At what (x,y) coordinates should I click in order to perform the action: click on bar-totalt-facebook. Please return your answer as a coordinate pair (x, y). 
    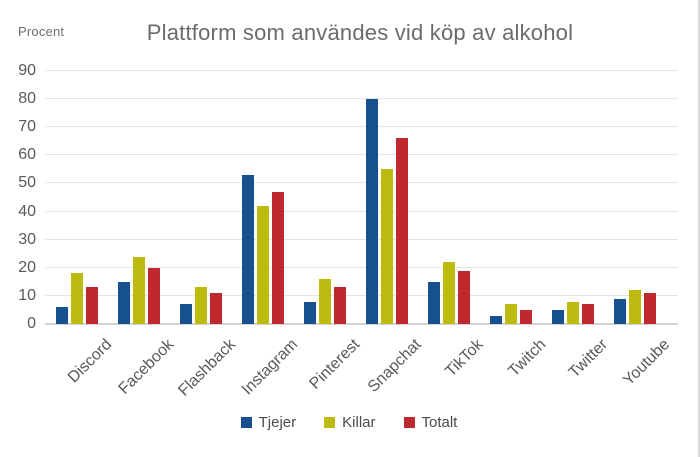
    Looking at the image, I should click on (154, 295).